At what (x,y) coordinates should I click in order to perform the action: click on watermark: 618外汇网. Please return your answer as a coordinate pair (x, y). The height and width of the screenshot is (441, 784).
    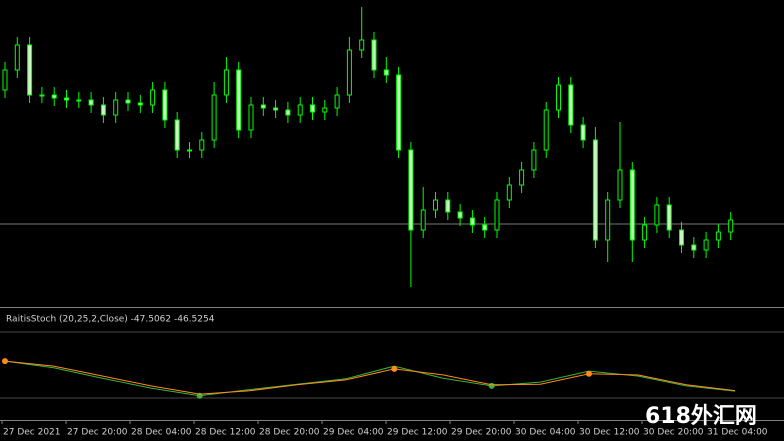
    Looking at the image, I should click on (701, 416).